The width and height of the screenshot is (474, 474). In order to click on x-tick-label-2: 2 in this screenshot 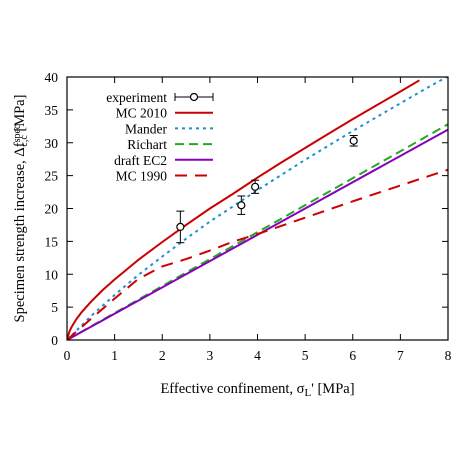, I will do `click(162, 355)`.